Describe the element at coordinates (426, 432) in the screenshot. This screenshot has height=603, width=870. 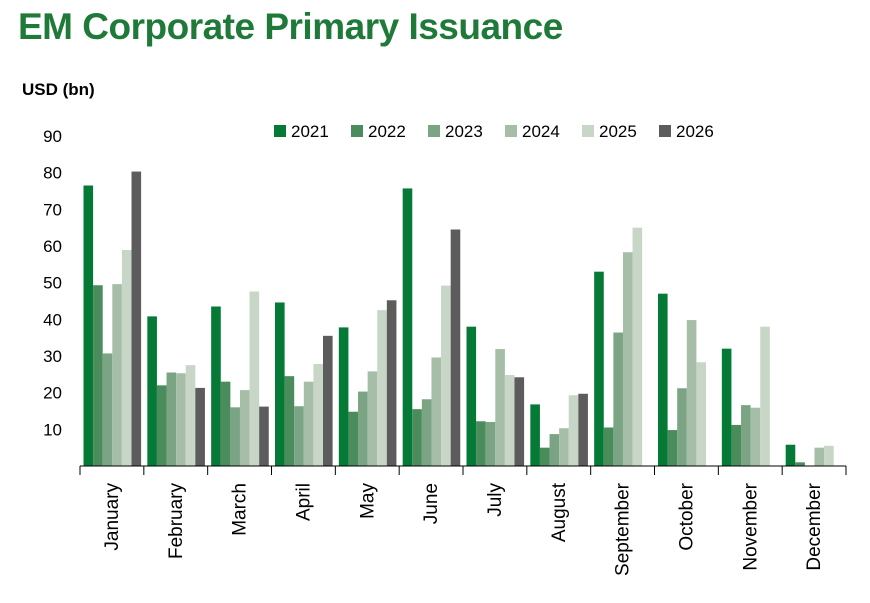
I see `bar-2023-june` at that location.